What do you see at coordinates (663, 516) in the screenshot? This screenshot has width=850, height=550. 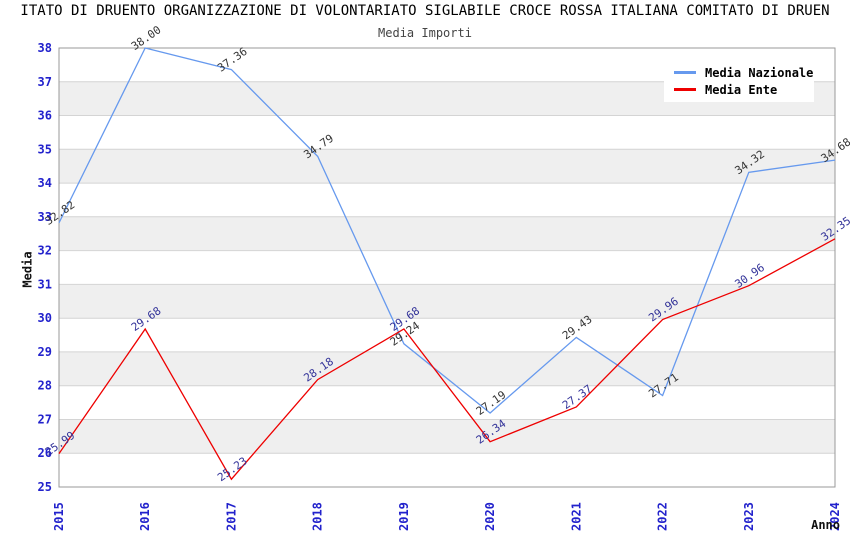 I see `x-tick-label: 2022` at bounding box center [663, 516].